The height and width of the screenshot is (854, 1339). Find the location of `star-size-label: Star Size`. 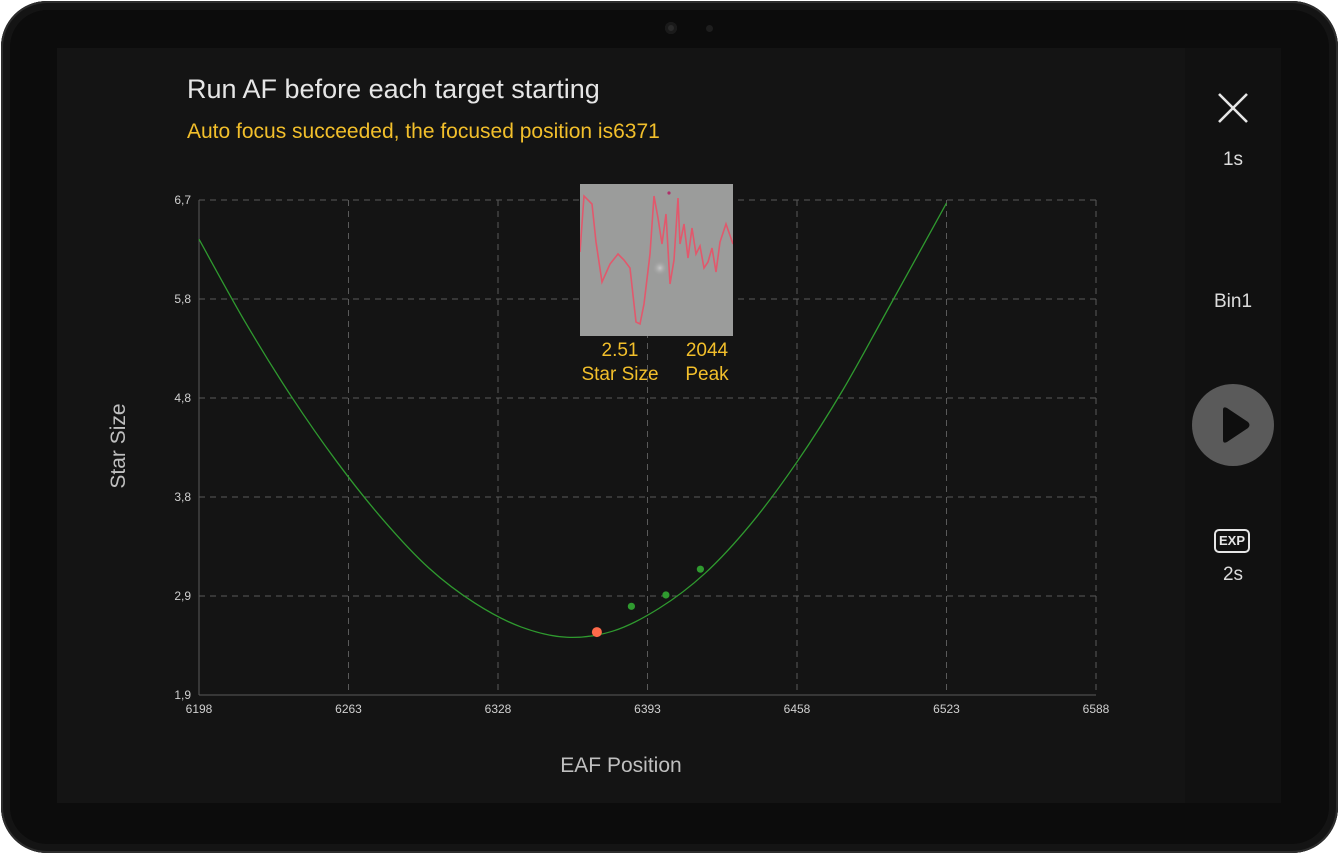

star-size-label: Star Size is located at coordinates (620, 374).